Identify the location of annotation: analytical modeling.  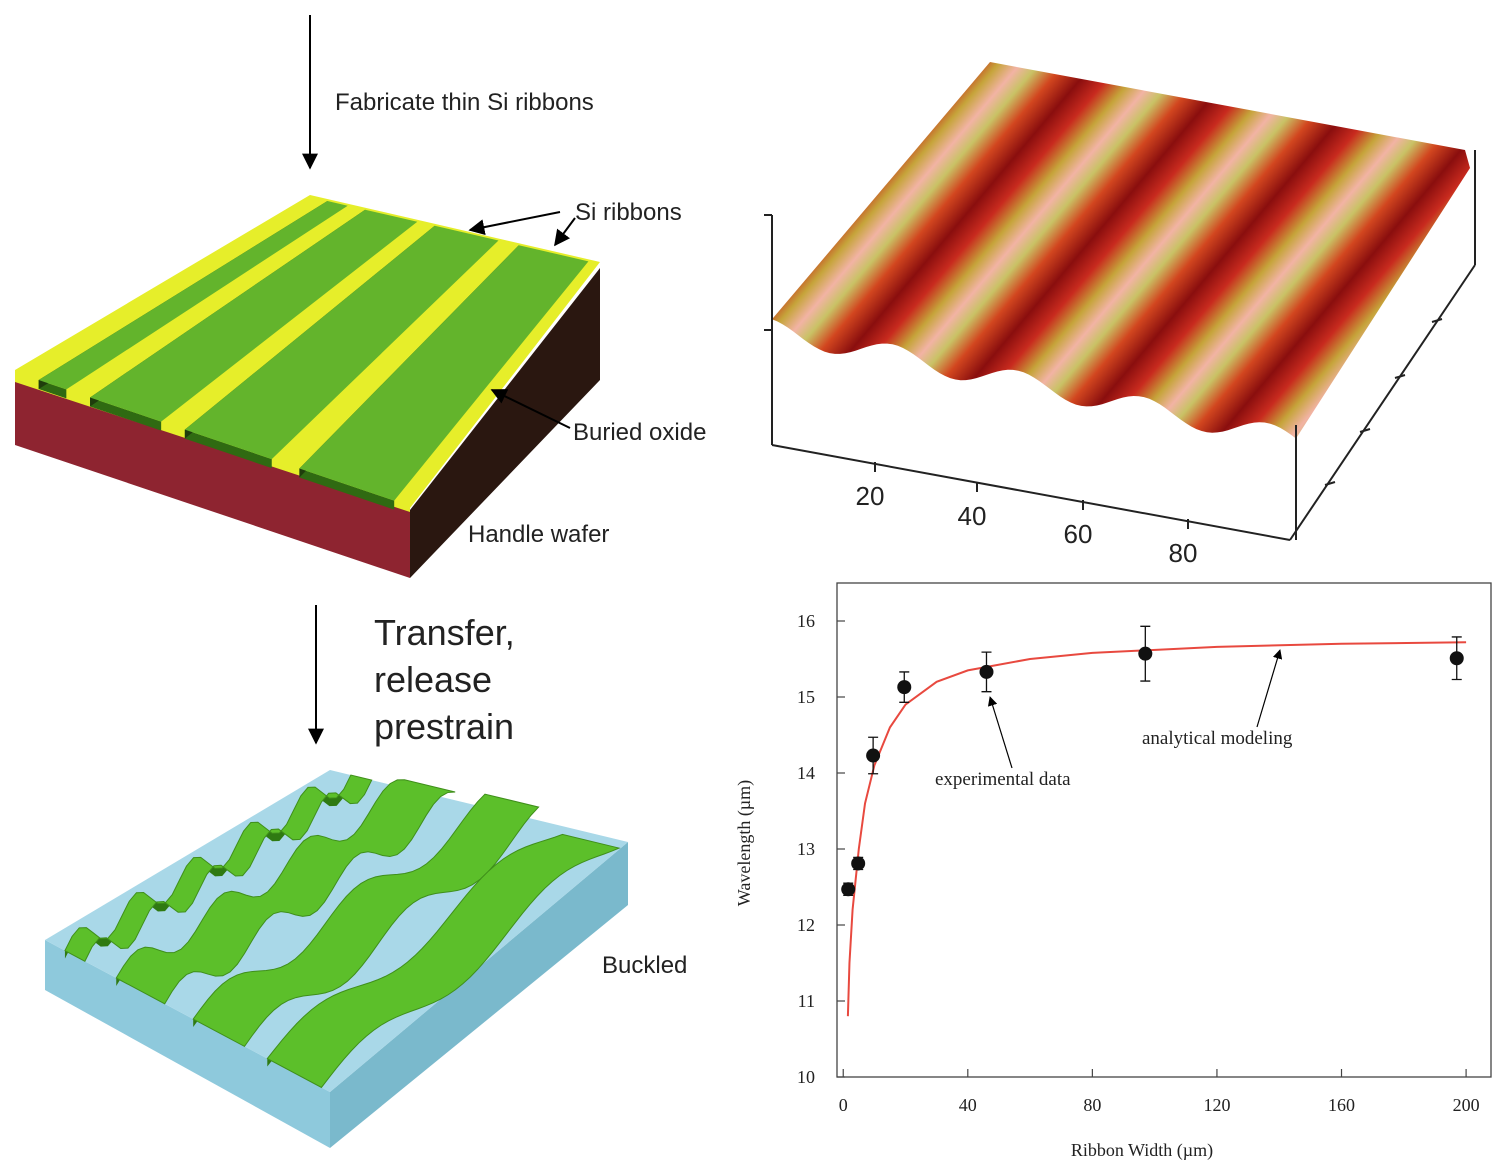
(1217, 738).